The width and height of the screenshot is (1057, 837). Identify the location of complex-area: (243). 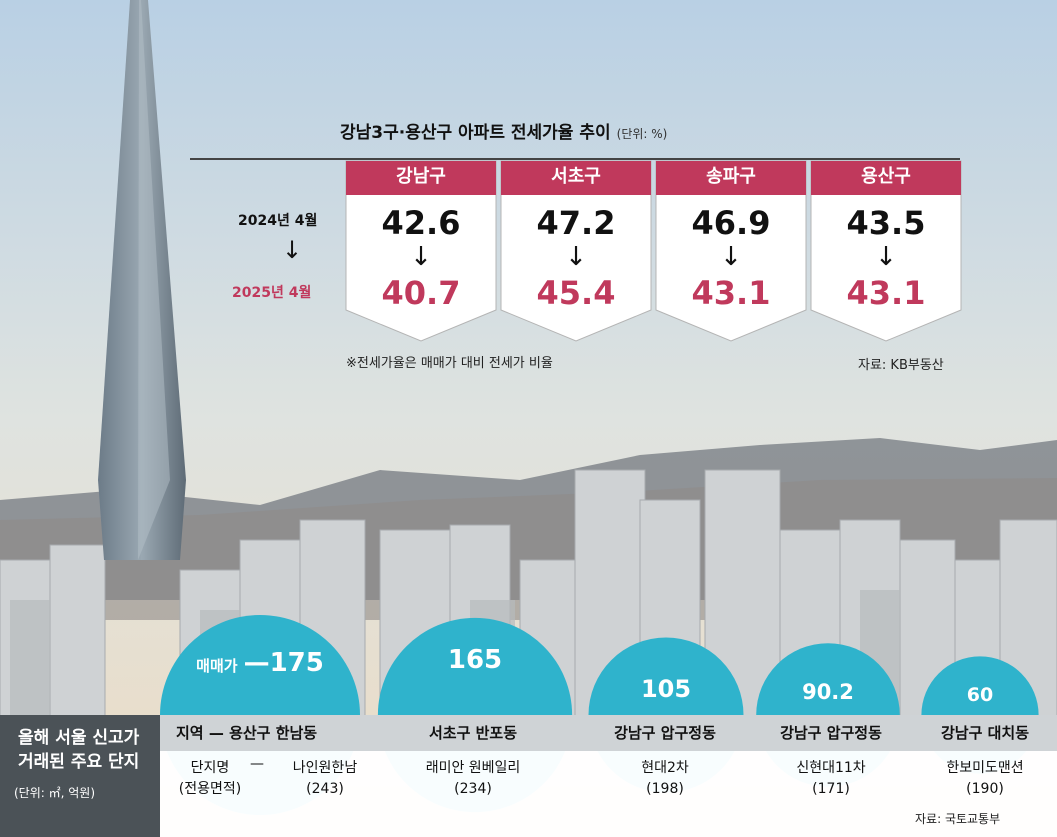
(325, 789).